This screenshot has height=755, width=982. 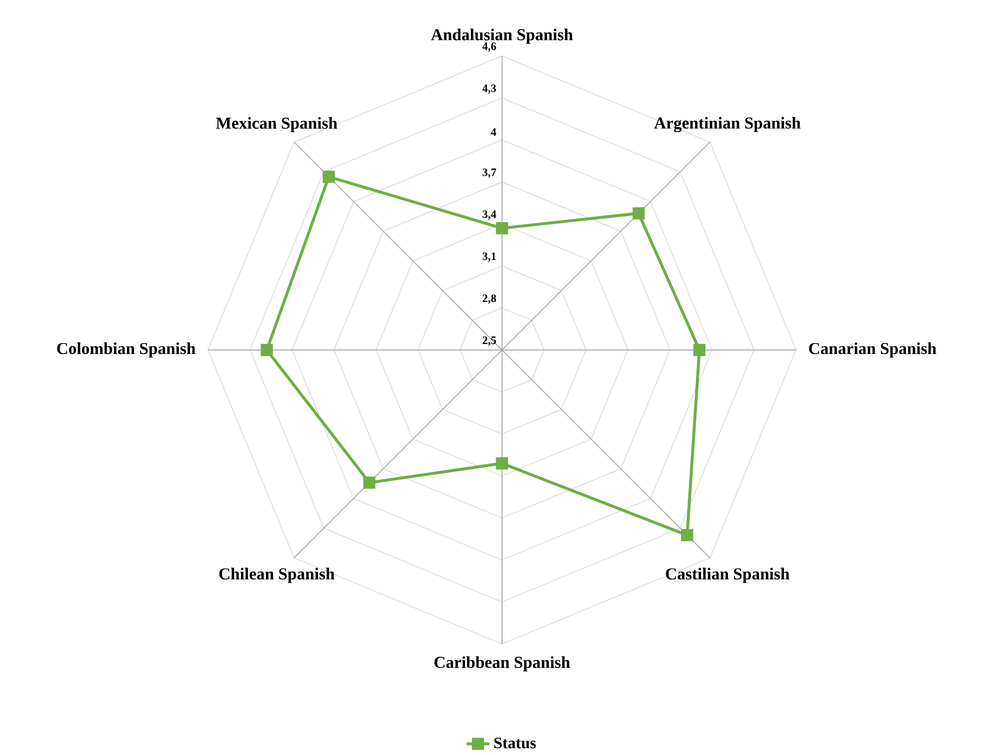 I want to click on y-tick-label: 3,4, so click(x=489, y=215).